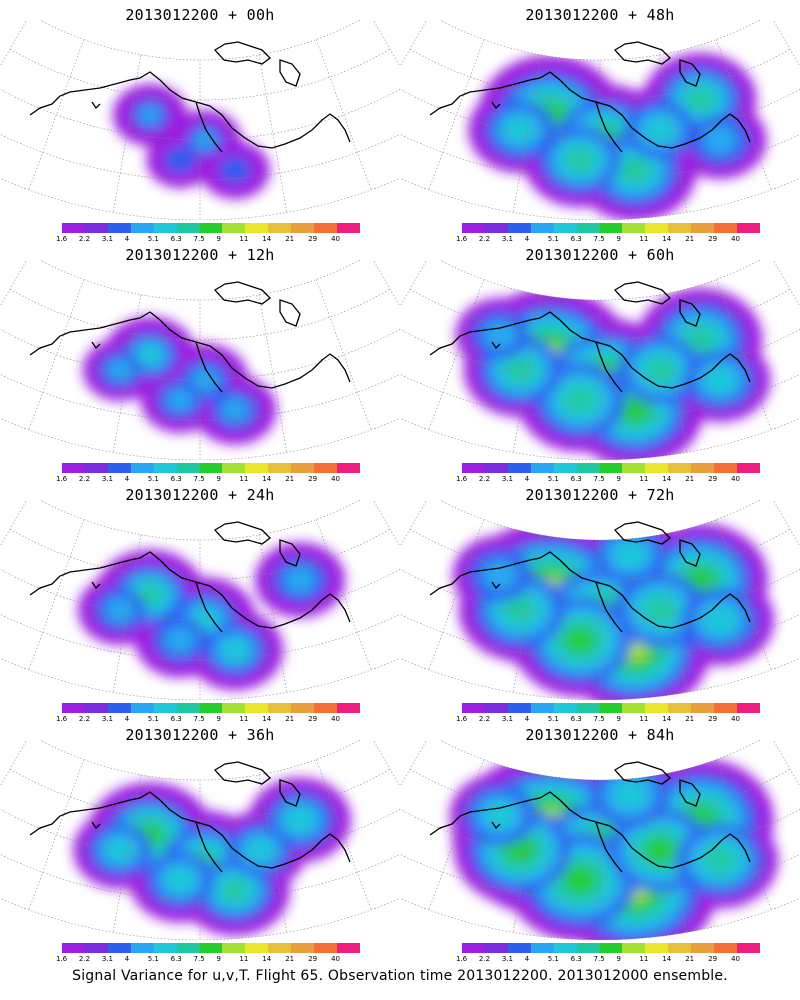 The image size is (800, 1000). Describe the element at coordinates (200, 495) in the screenshot. I see `panel-title: 2013012200 + 24h` at that location.